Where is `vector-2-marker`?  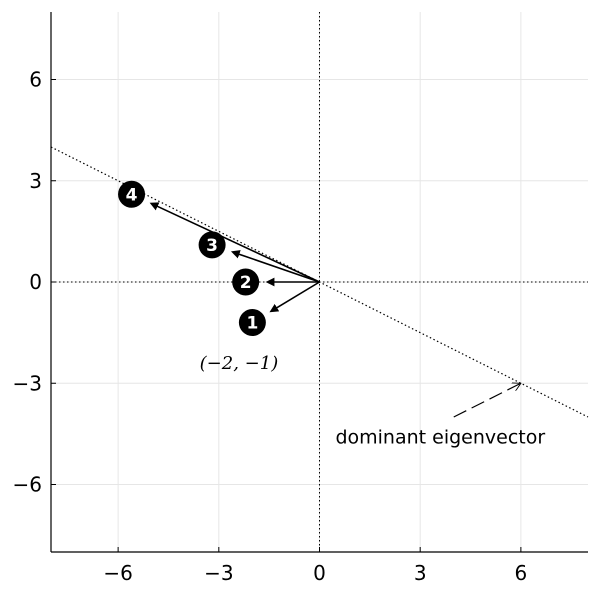
vector-2-marker is located at coordinates (246, 282).